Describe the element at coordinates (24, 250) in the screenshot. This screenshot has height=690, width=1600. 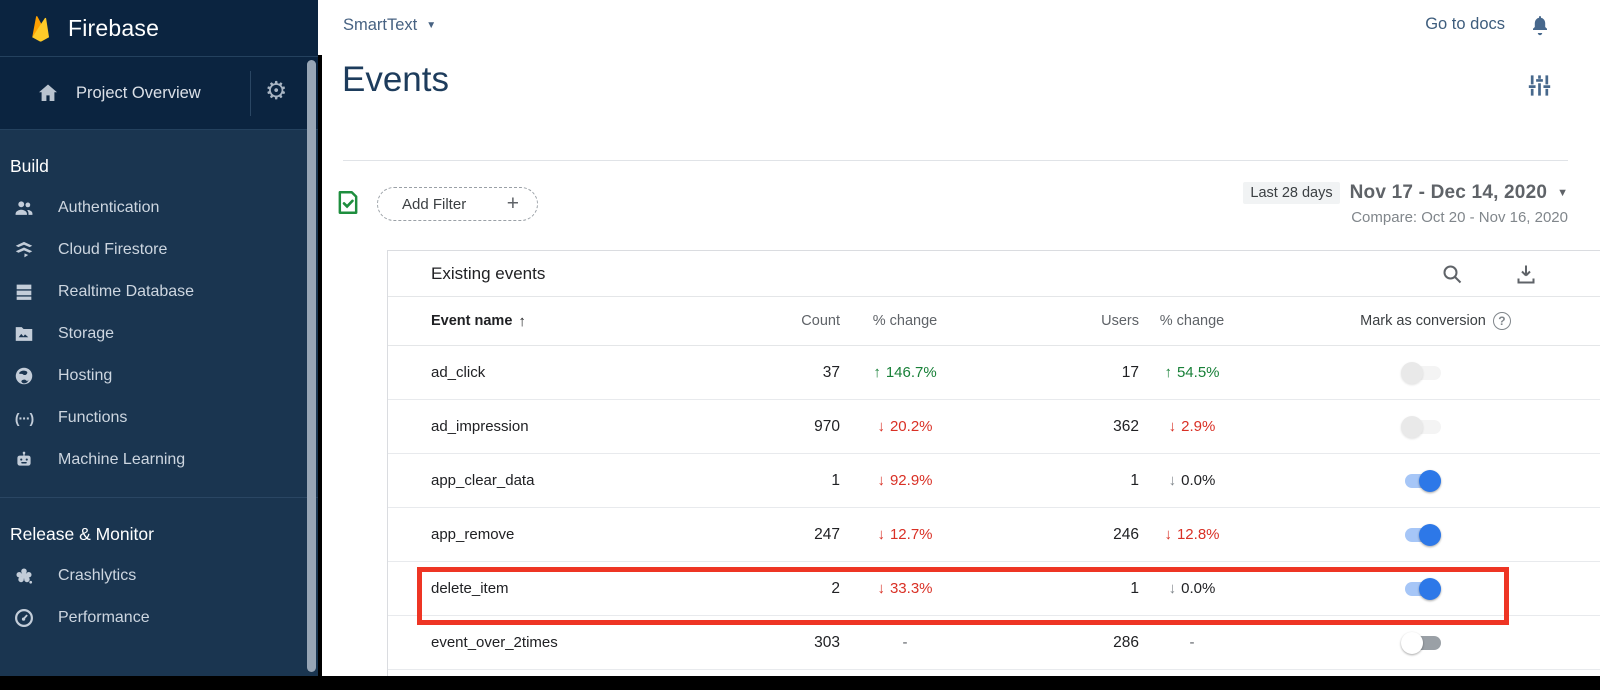
I see `firestore-icon` at that location.